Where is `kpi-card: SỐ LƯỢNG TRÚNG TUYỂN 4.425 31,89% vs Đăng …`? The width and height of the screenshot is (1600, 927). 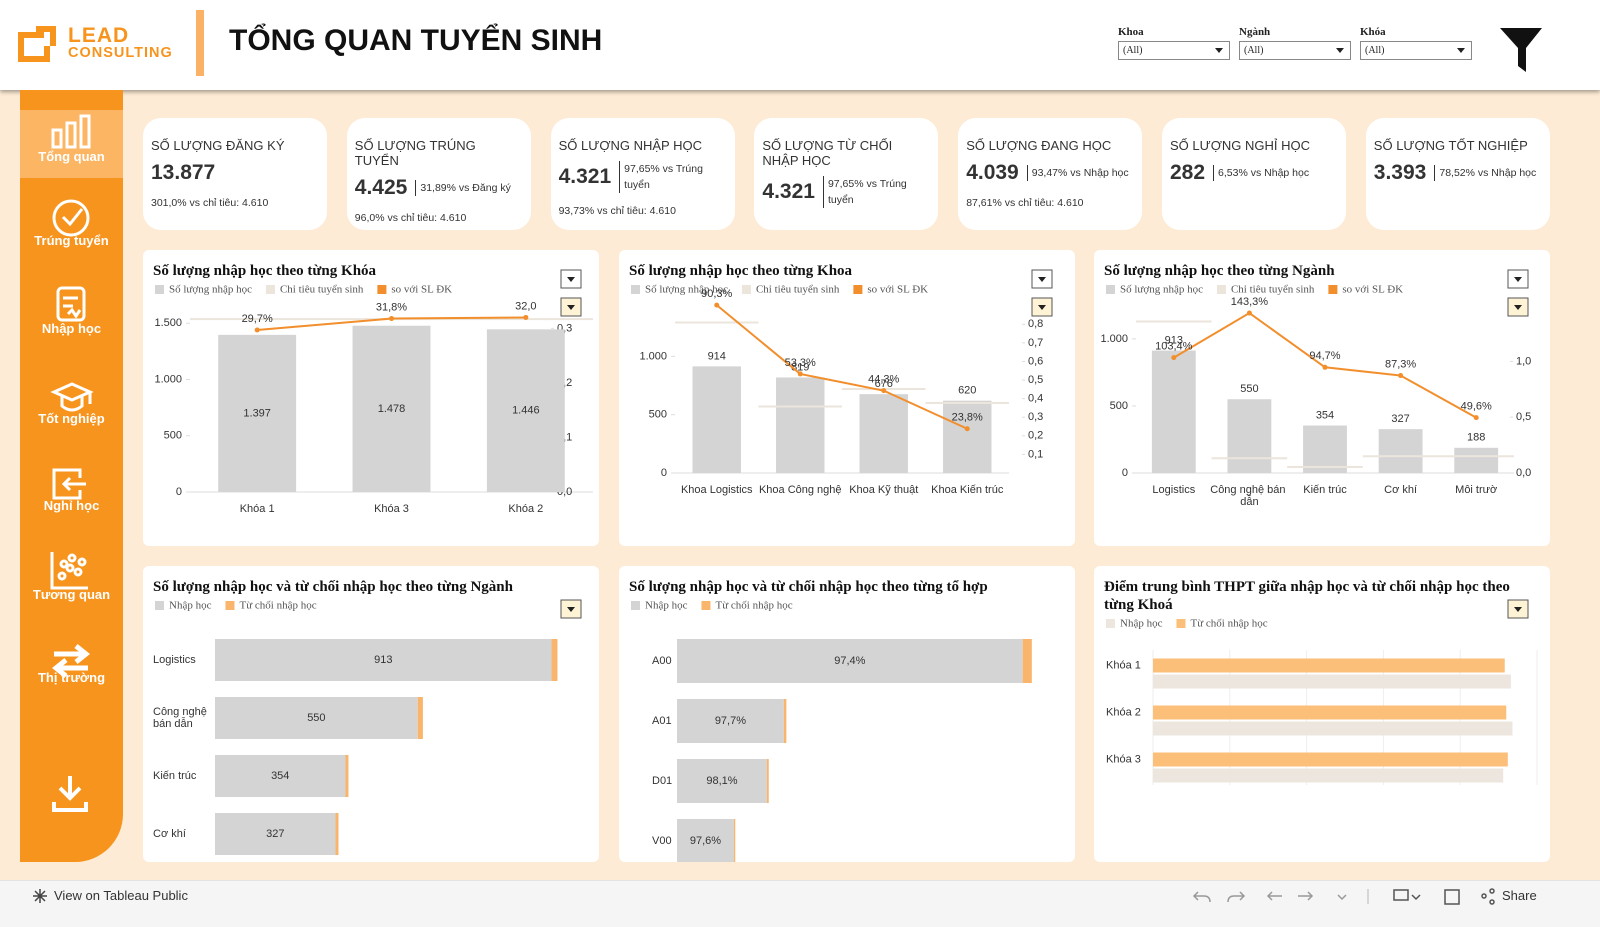 kpi-card: SỐ LƯỢNG TRÚNG TUYỂN 4.425 31,89% vs Đăng … is located at coordinates (438, 174).